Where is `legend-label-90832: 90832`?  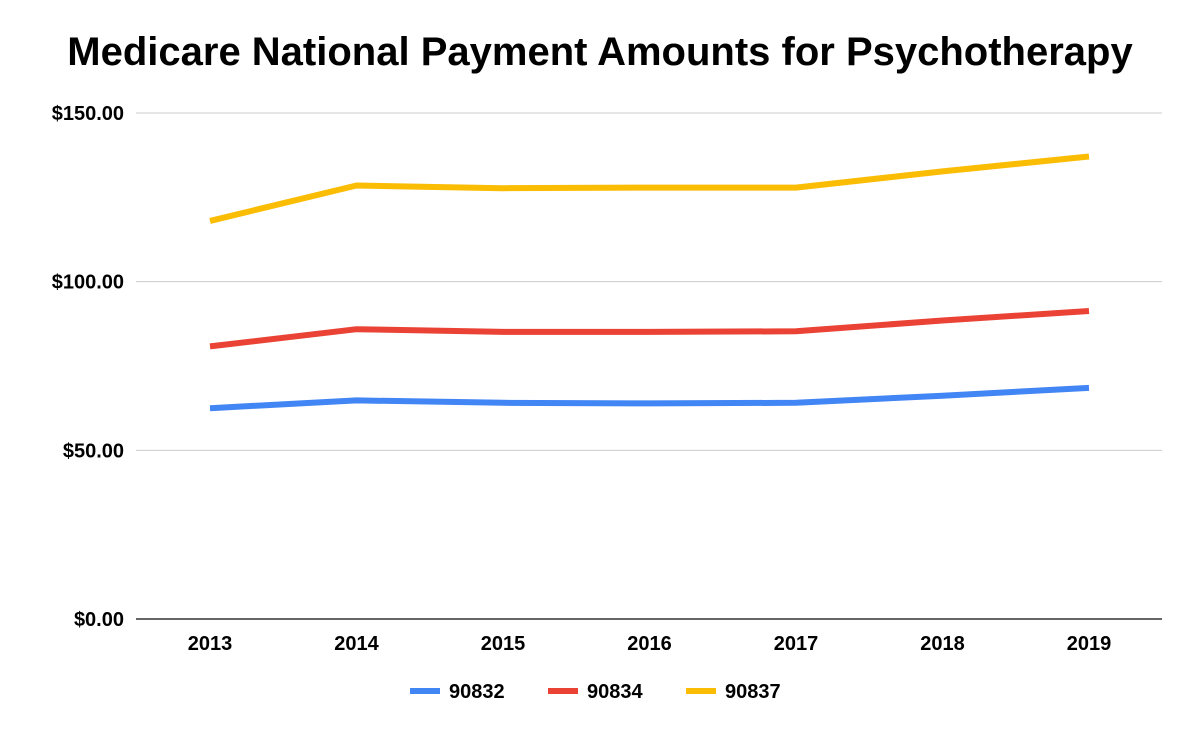
legend-label-90832: 90832 is located at coordinates (477, 692).